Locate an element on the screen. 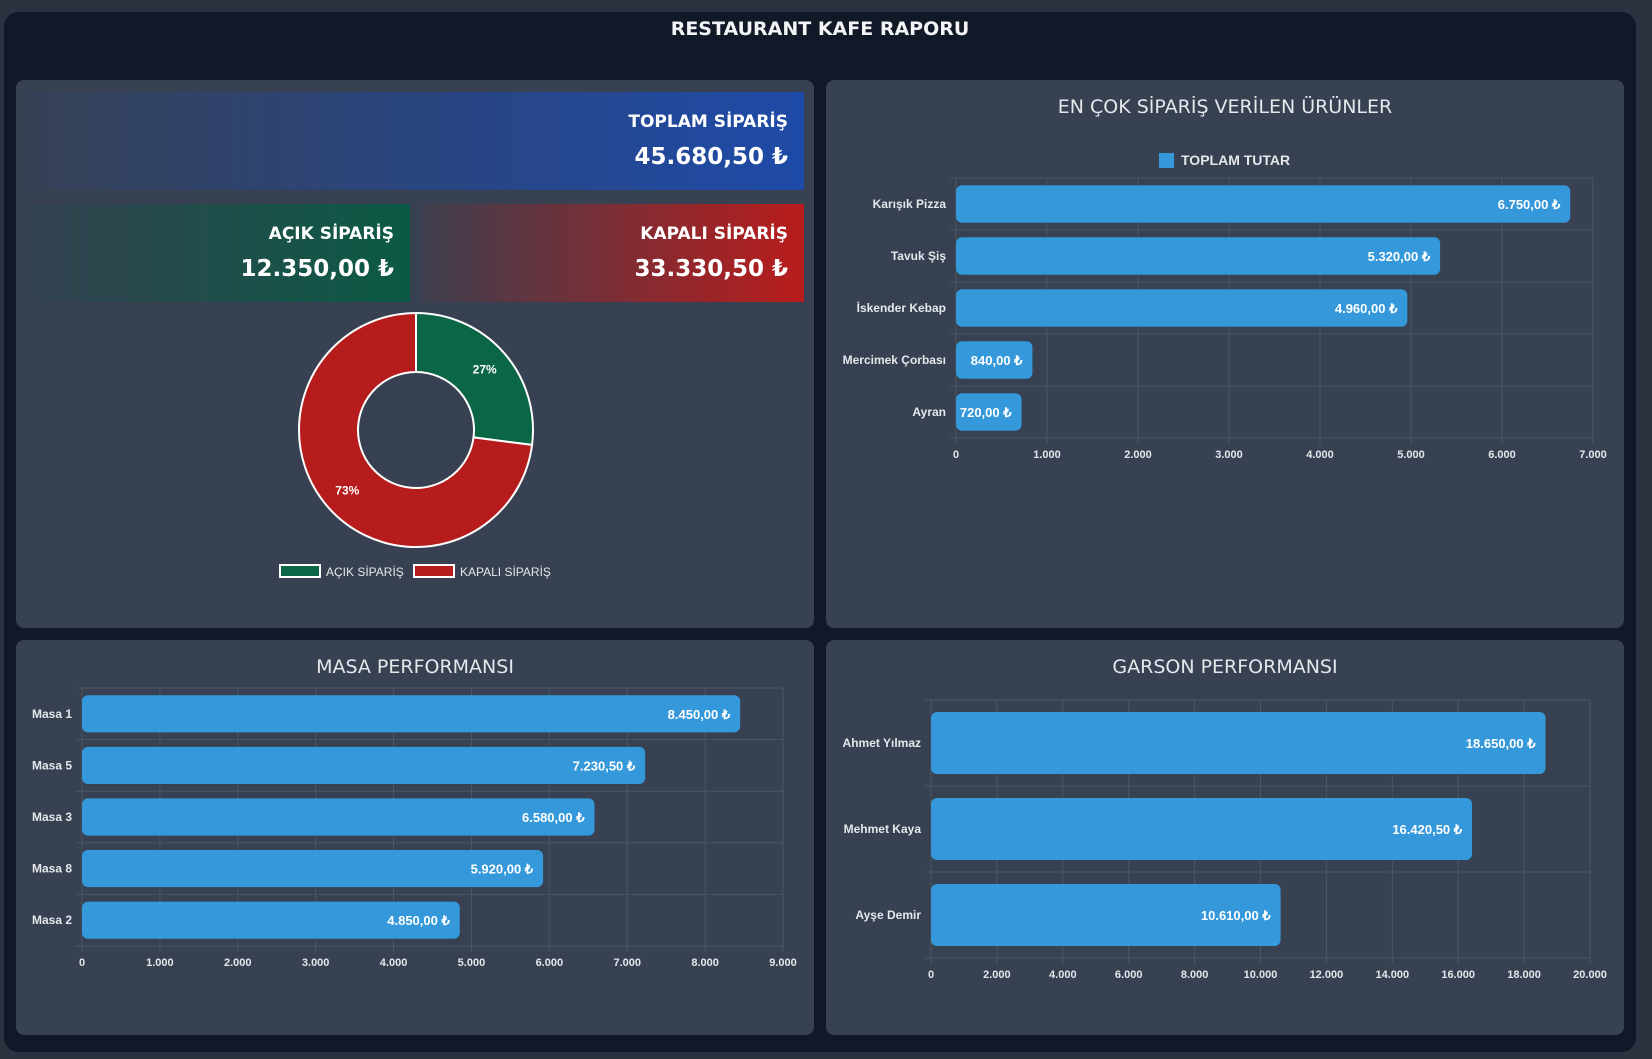 This screenshot has height=1059, width=1652. bar-value-label: 840,00 ₺ is located at coordinates (997, 360).